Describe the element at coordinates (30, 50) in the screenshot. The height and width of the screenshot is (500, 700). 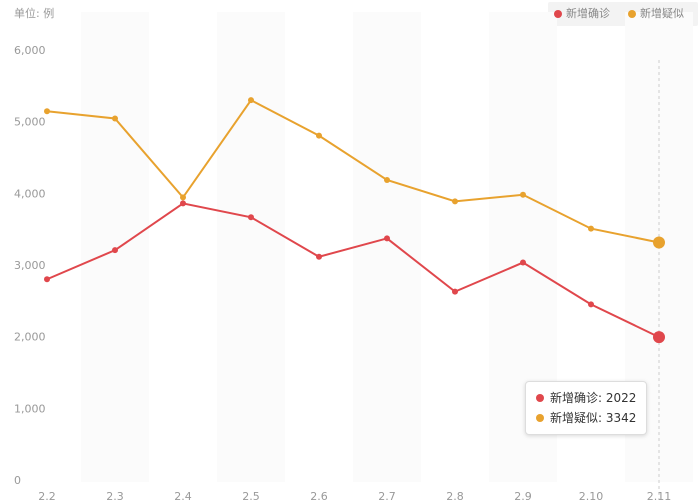
I see `y-tick-label: 6,000` at that location.